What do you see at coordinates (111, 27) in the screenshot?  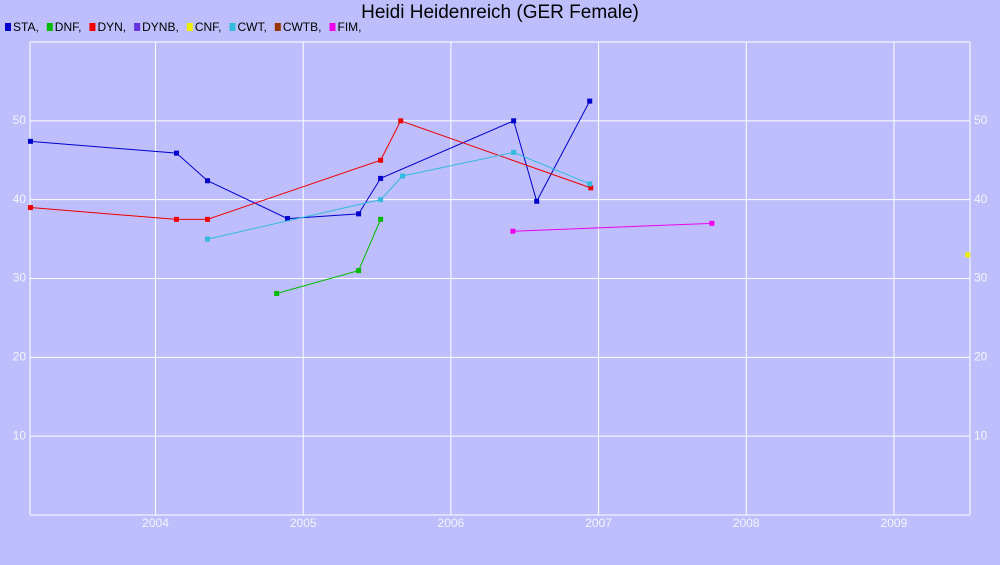 I see `legend-label: DYN,` at bounding box center [111, 27].